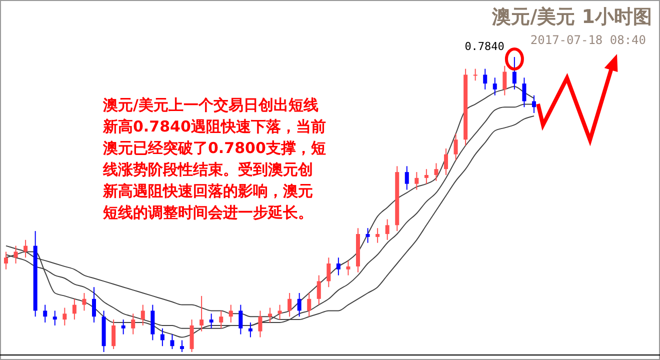 Image resolution: width=660 pixels, height=360 pixels. Describe the element at coordinates (214, 159) in the screenshot. I see `annotation: 澳元/美元上一个交易日创出短线新高0.7840遇阻快速下落，当前澳元已经突破了0.7800支撑，短线涨势阶段性结束。受到澳元创新高遇阻快速回落的影响，澳元短线的调整时间会进一步延长。` at that location.